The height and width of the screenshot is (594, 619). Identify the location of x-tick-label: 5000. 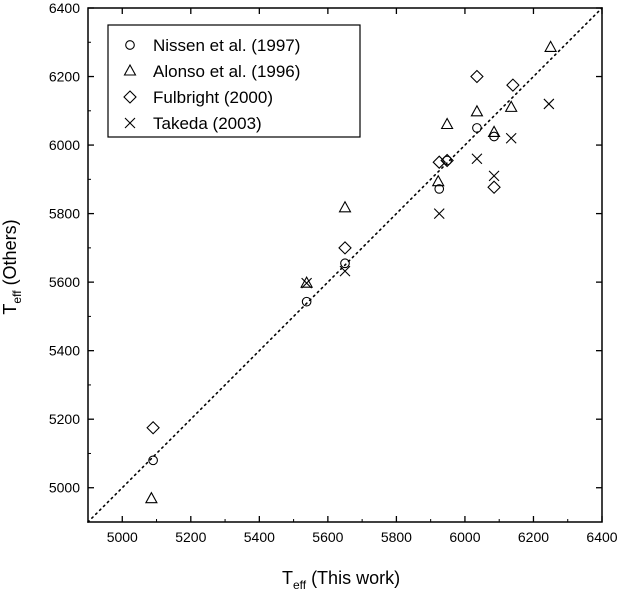
(122, 537).